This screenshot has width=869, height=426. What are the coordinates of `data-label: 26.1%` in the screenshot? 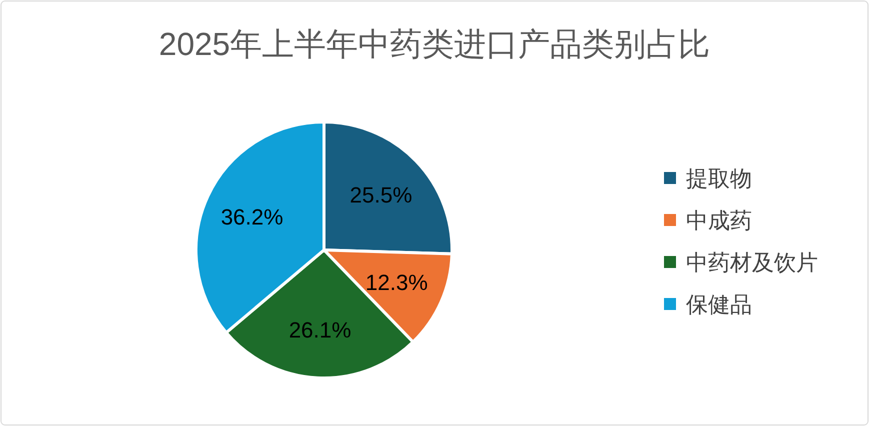 It's located at (320, 329).